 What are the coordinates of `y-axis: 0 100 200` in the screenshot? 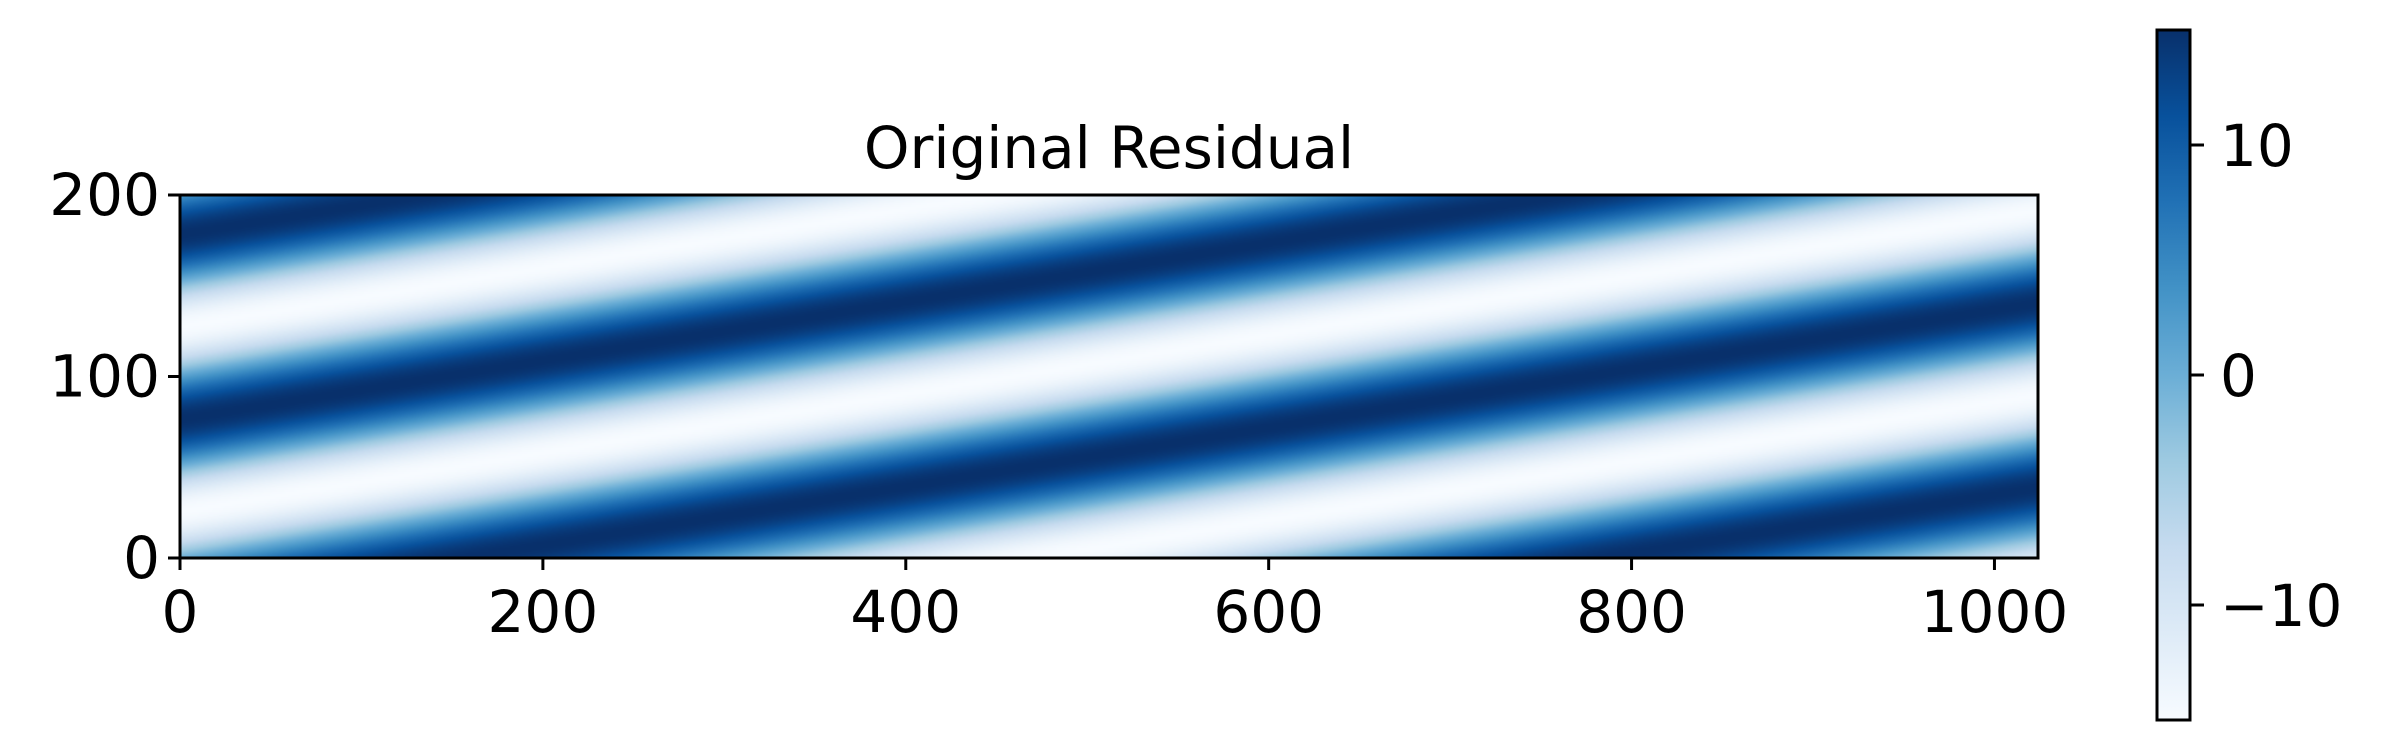 It's located at (114, 376).